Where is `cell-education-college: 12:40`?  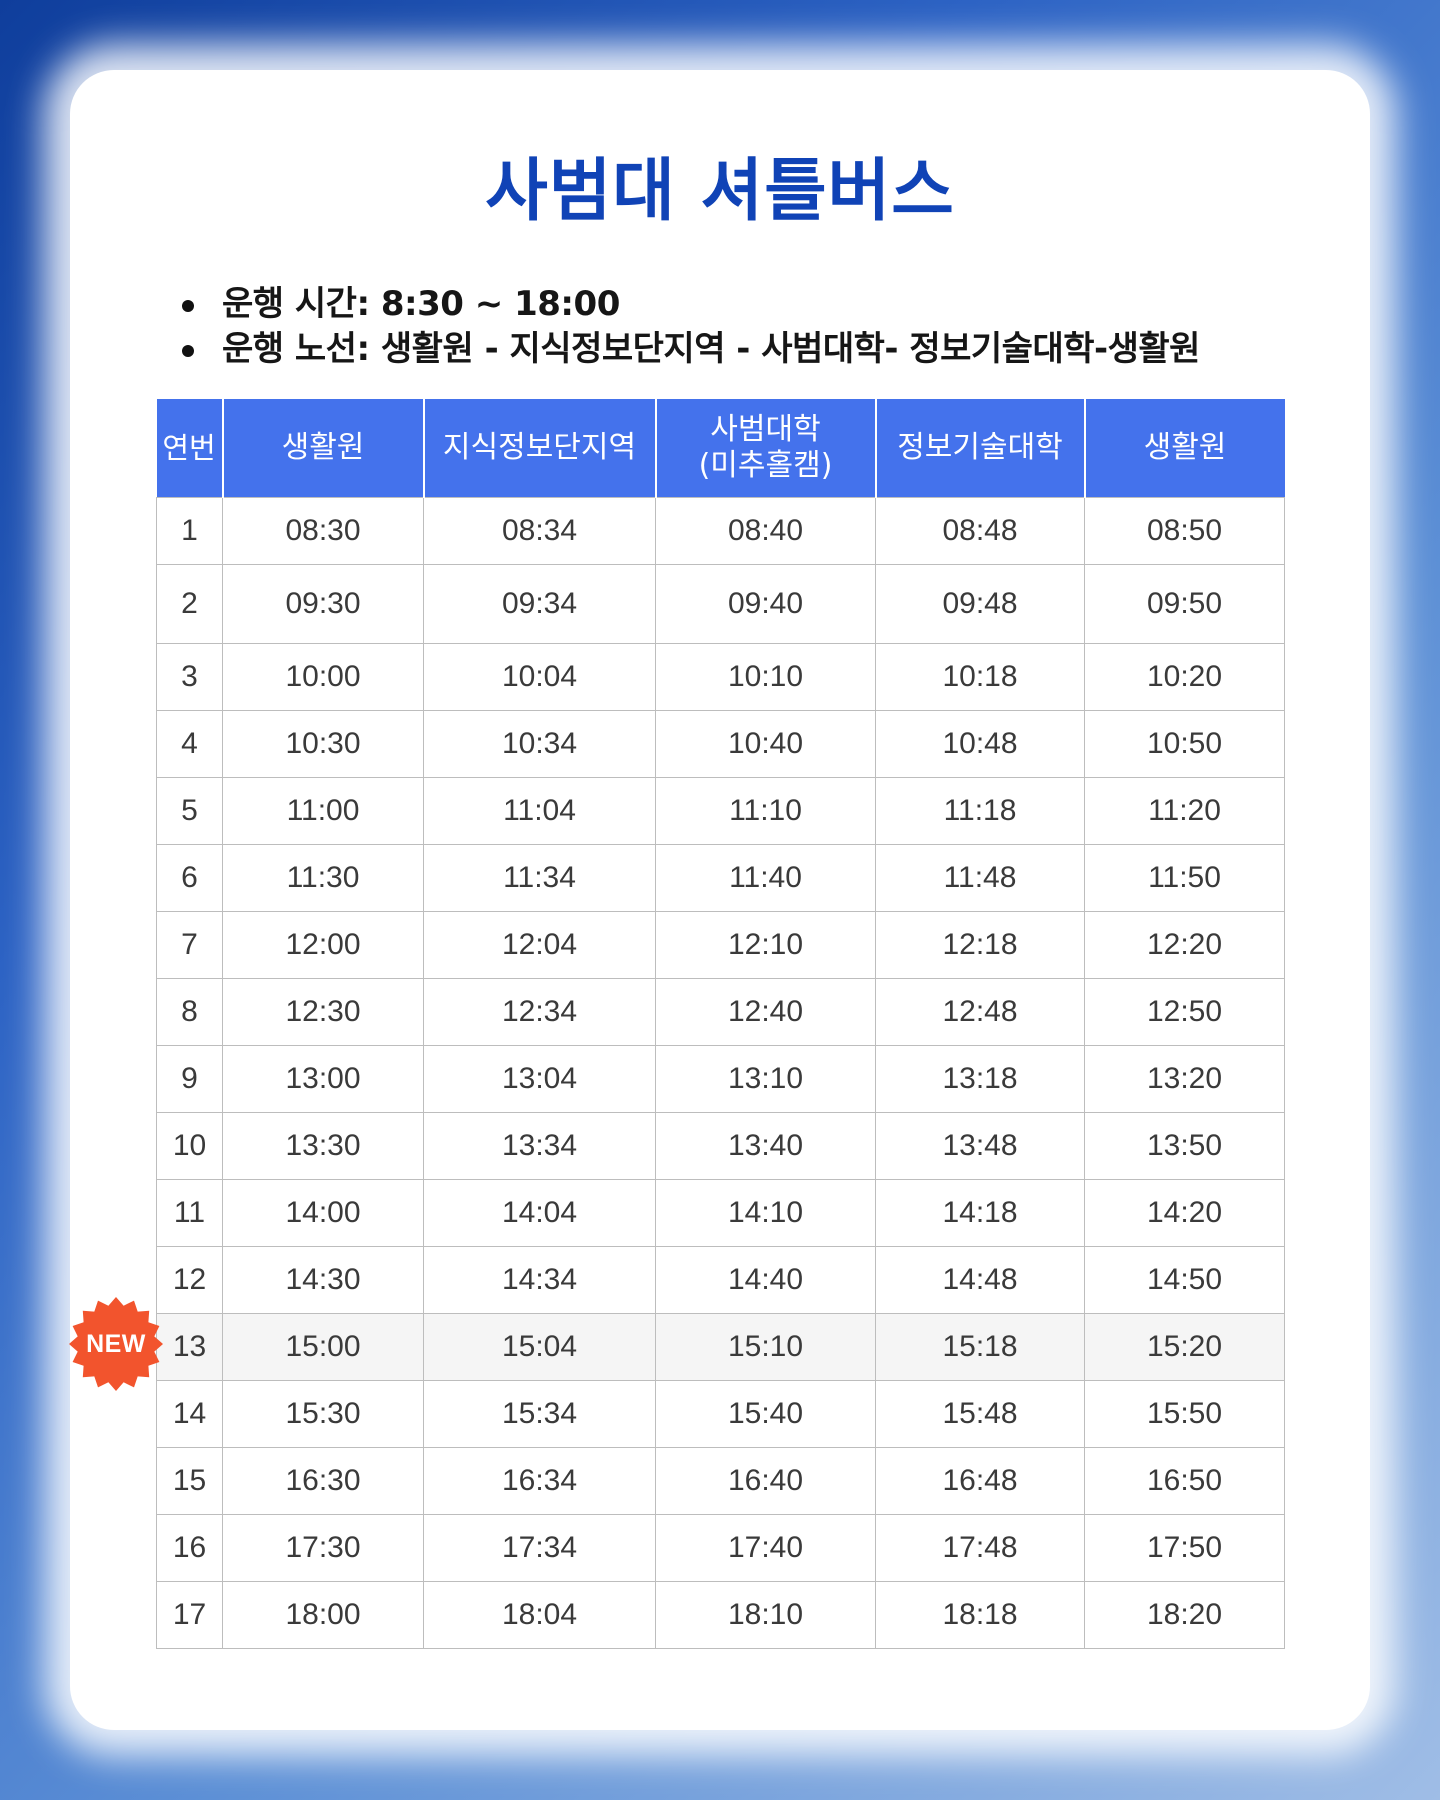
cell-education-college: 12:40 is located at coordinates (765, 1012).